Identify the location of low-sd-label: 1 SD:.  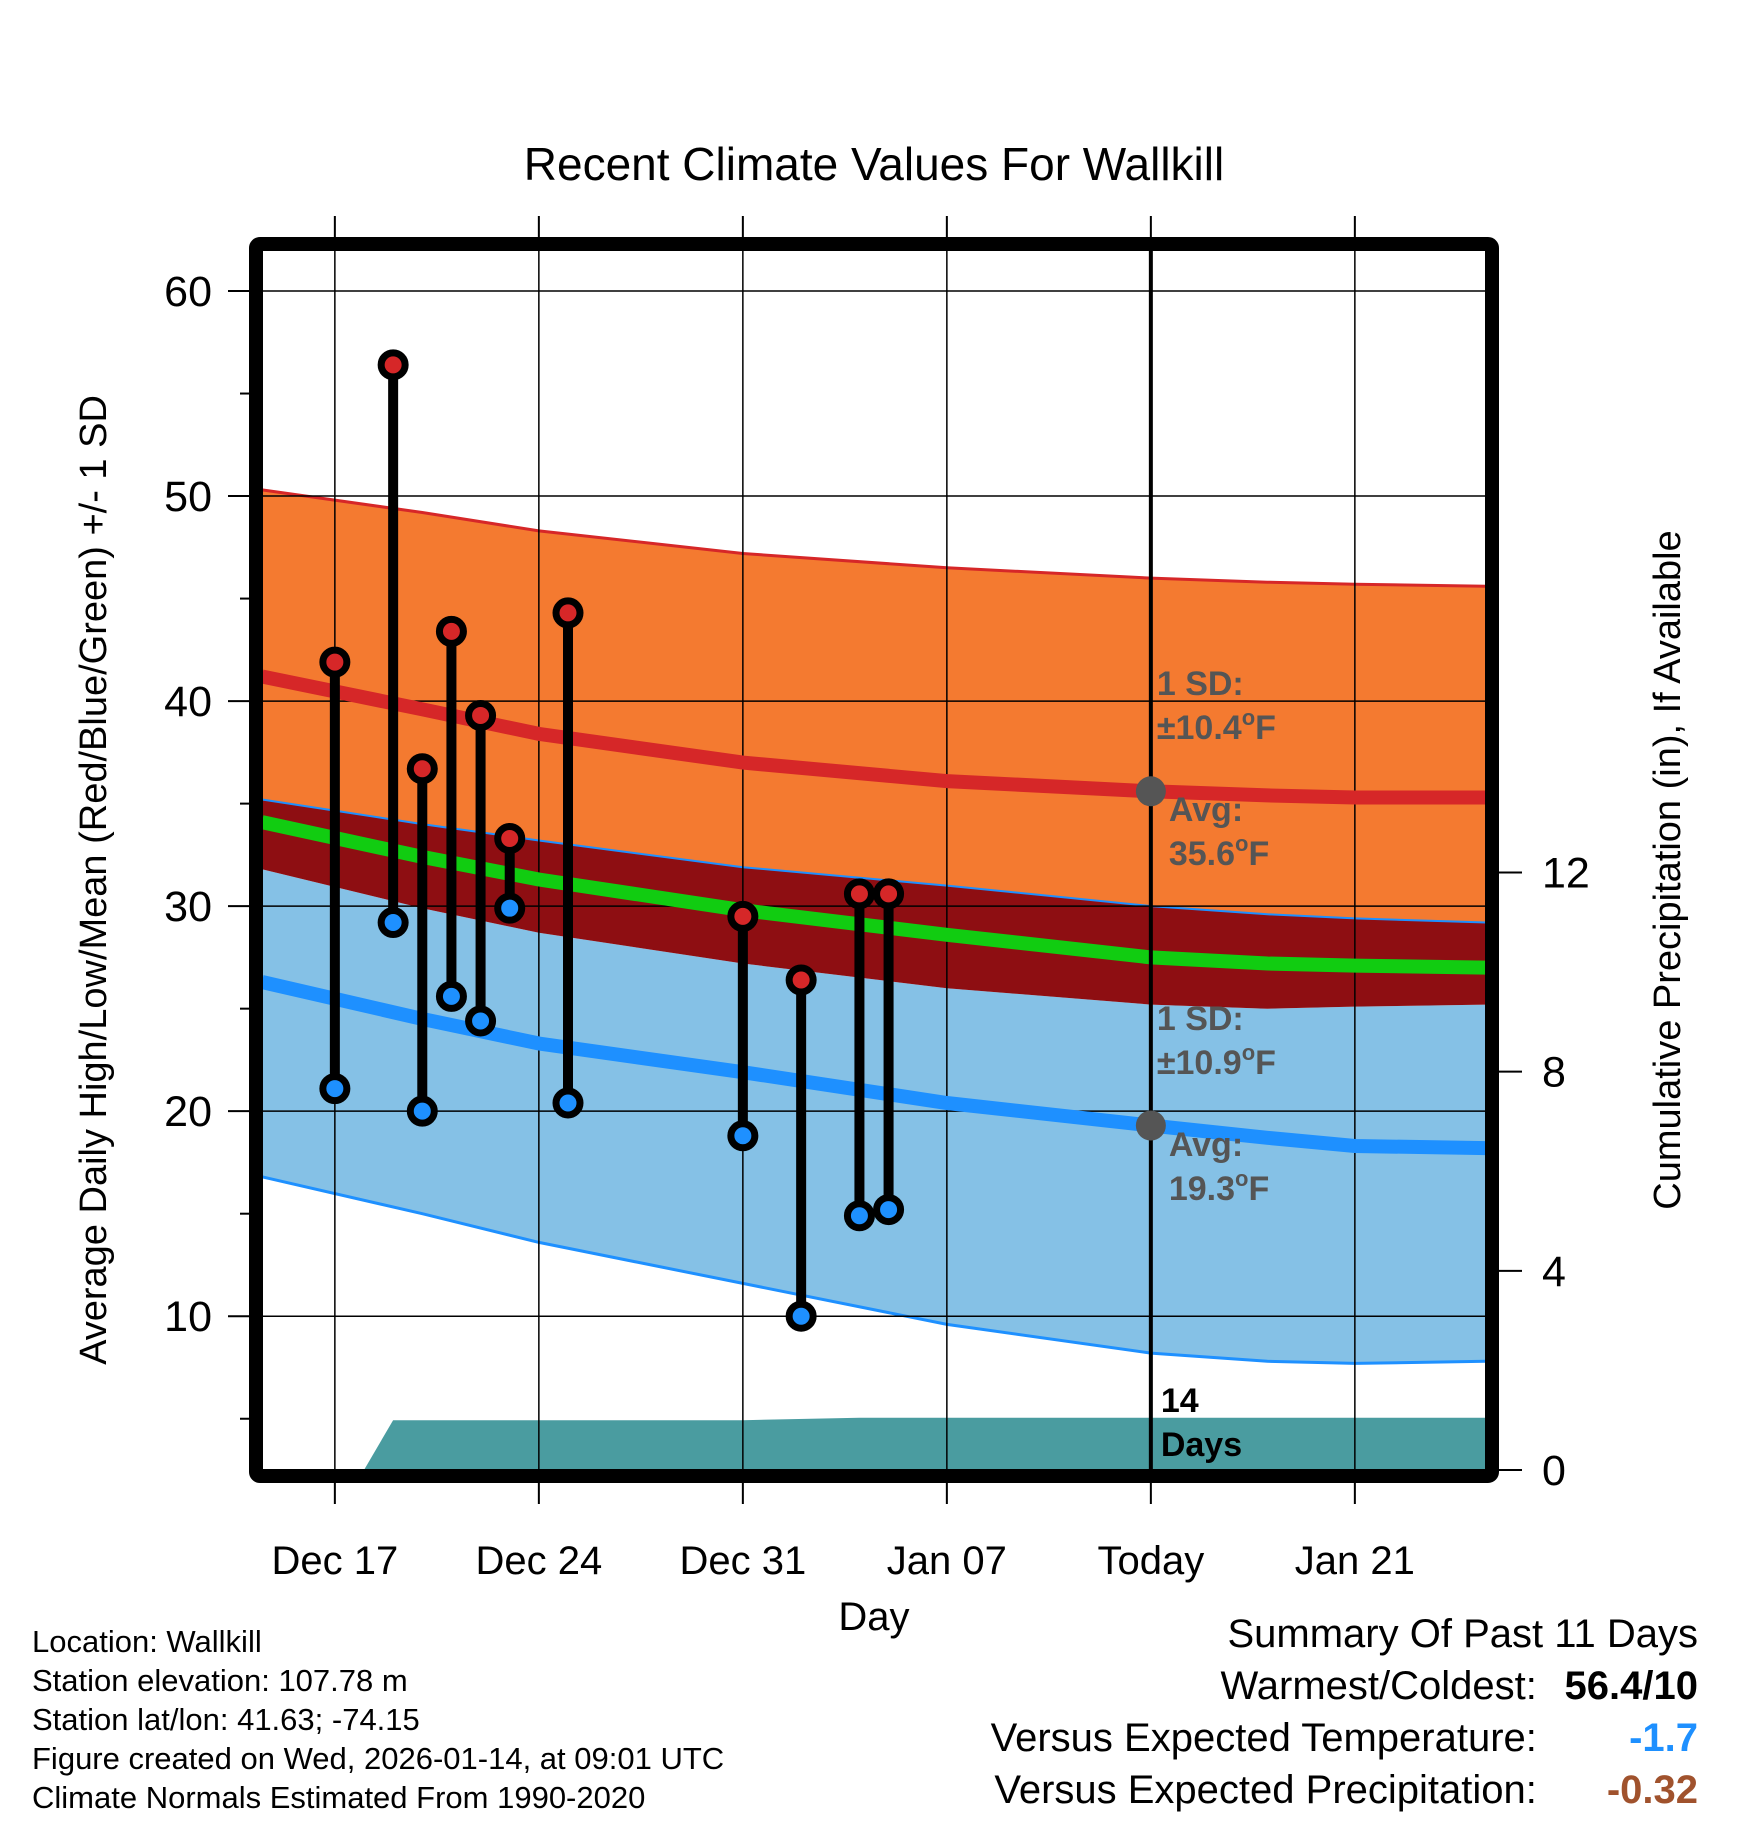
(1200, 1019).